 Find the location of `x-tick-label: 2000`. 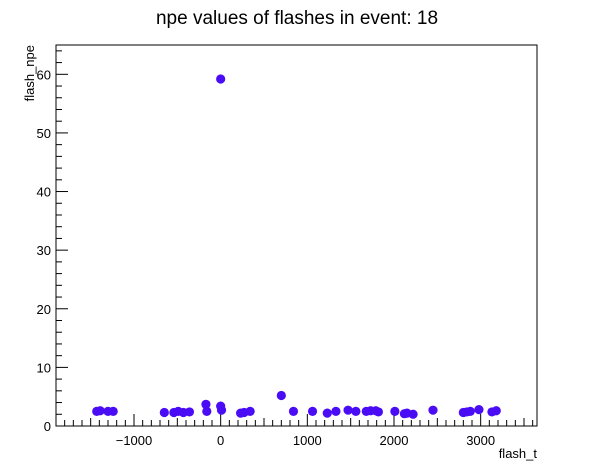

x-tick-label: 2000 is located at coordinates (394, 440).